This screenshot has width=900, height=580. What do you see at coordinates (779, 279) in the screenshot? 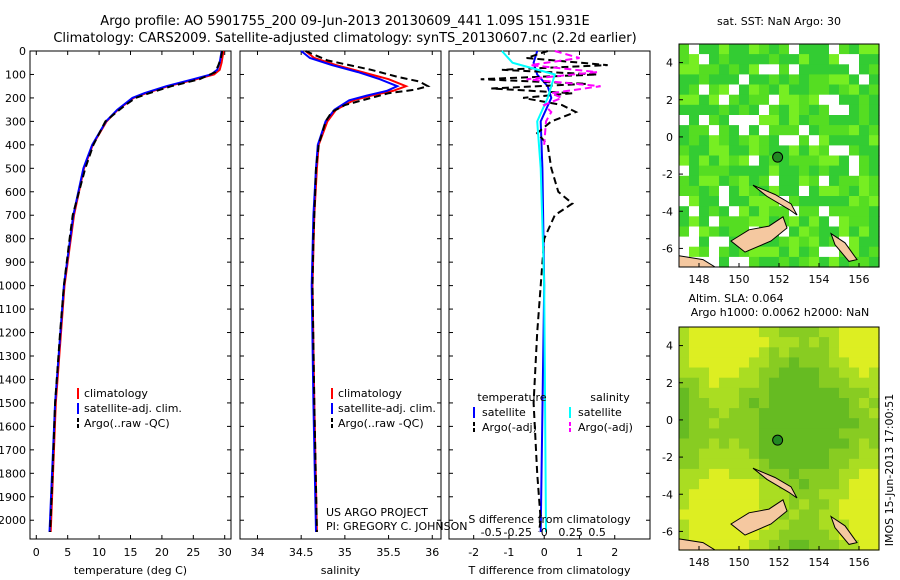
I see `map-xtick-label: 152` at bounding box center [779, 279].